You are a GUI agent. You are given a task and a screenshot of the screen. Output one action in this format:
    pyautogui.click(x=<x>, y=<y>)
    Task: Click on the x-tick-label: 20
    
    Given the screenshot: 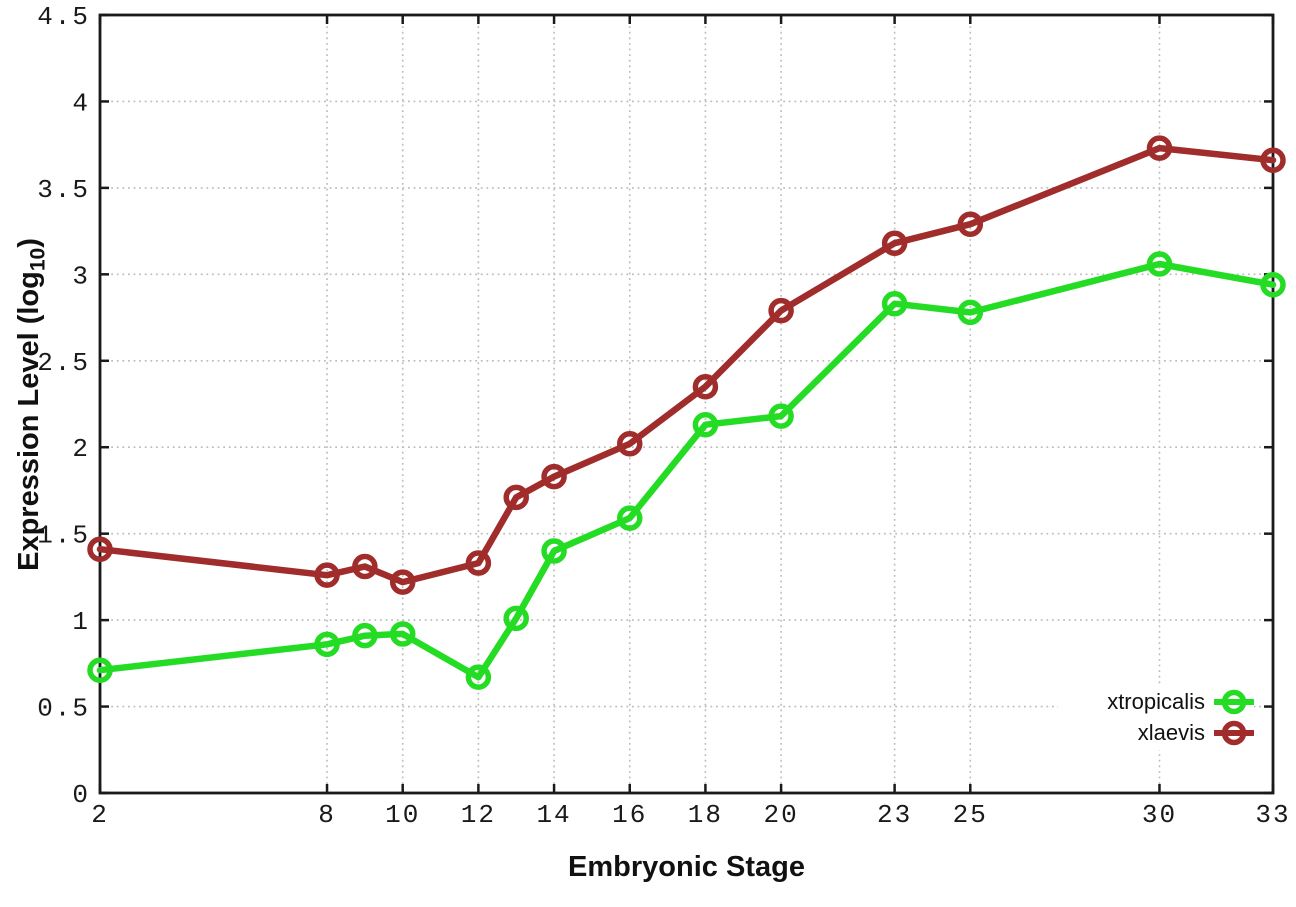 What is the action you would take?
    pyautogui.click(x=780, y=815)
    